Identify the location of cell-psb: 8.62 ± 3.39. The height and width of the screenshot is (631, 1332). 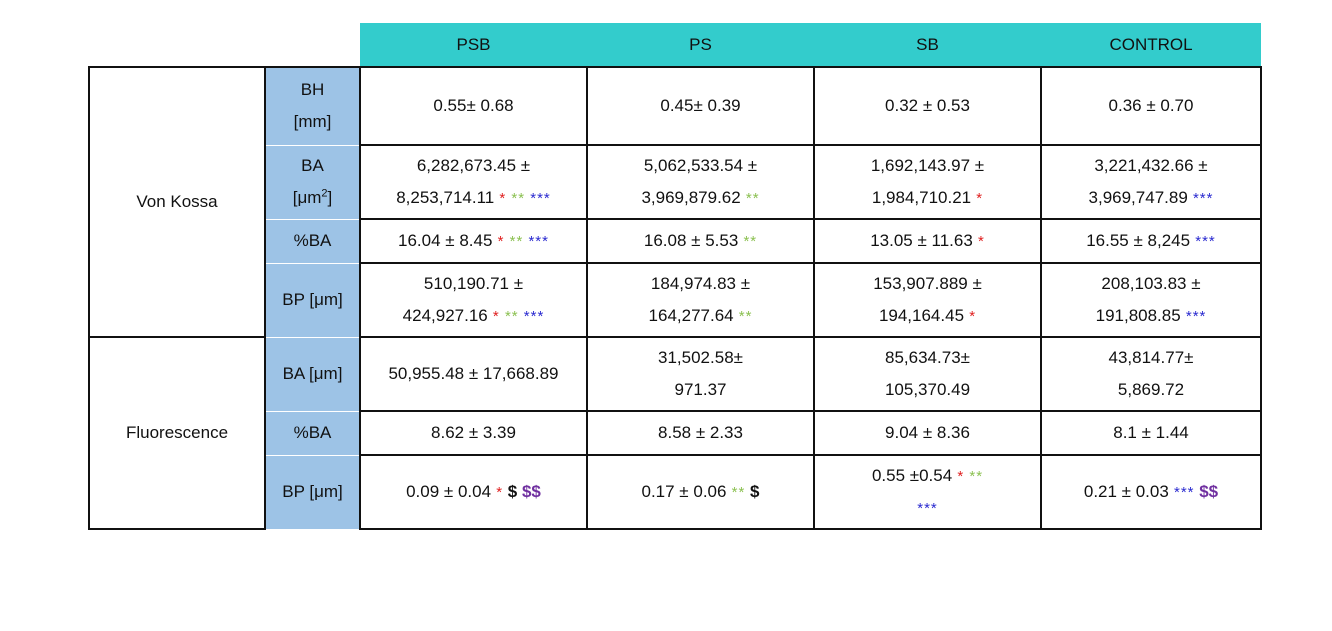
(473, 433).